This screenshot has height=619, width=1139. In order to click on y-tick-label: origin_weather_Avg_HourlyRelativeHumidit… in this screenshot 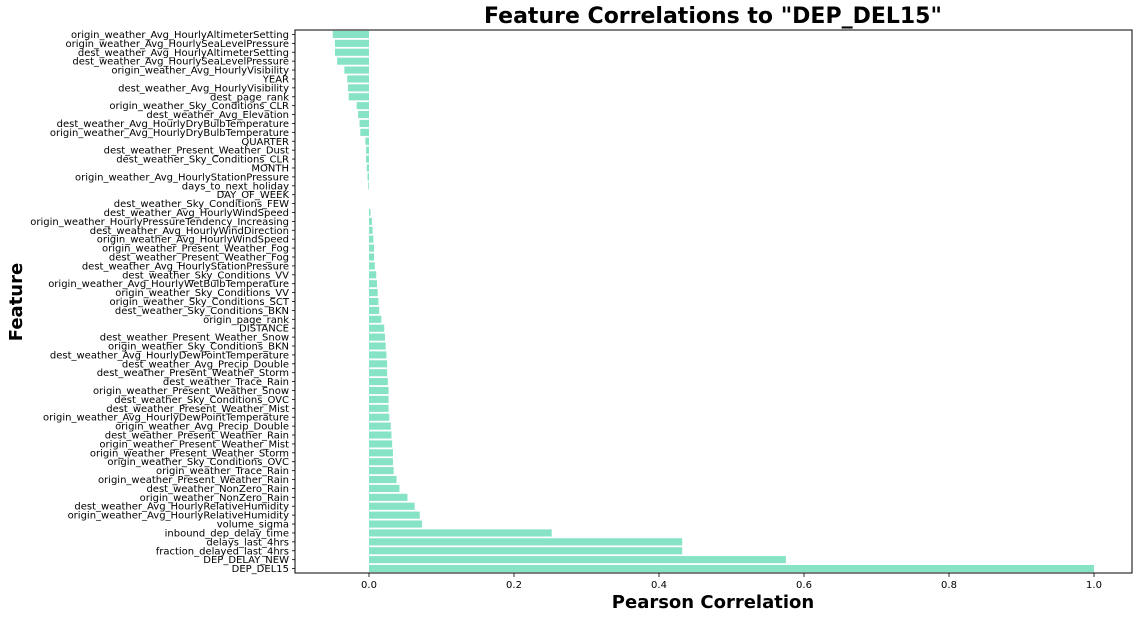, I will do `click(179, 516)`.